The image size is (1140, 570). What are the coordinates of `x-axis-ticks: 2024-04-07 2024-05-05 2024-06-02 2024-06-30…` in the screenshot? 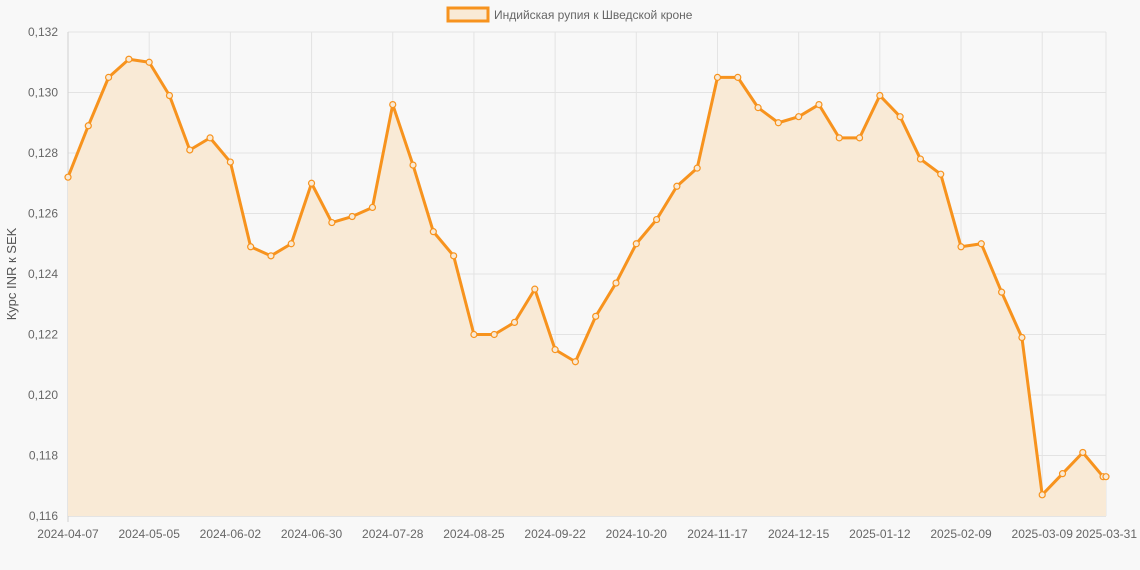 It's located at (587, 534).